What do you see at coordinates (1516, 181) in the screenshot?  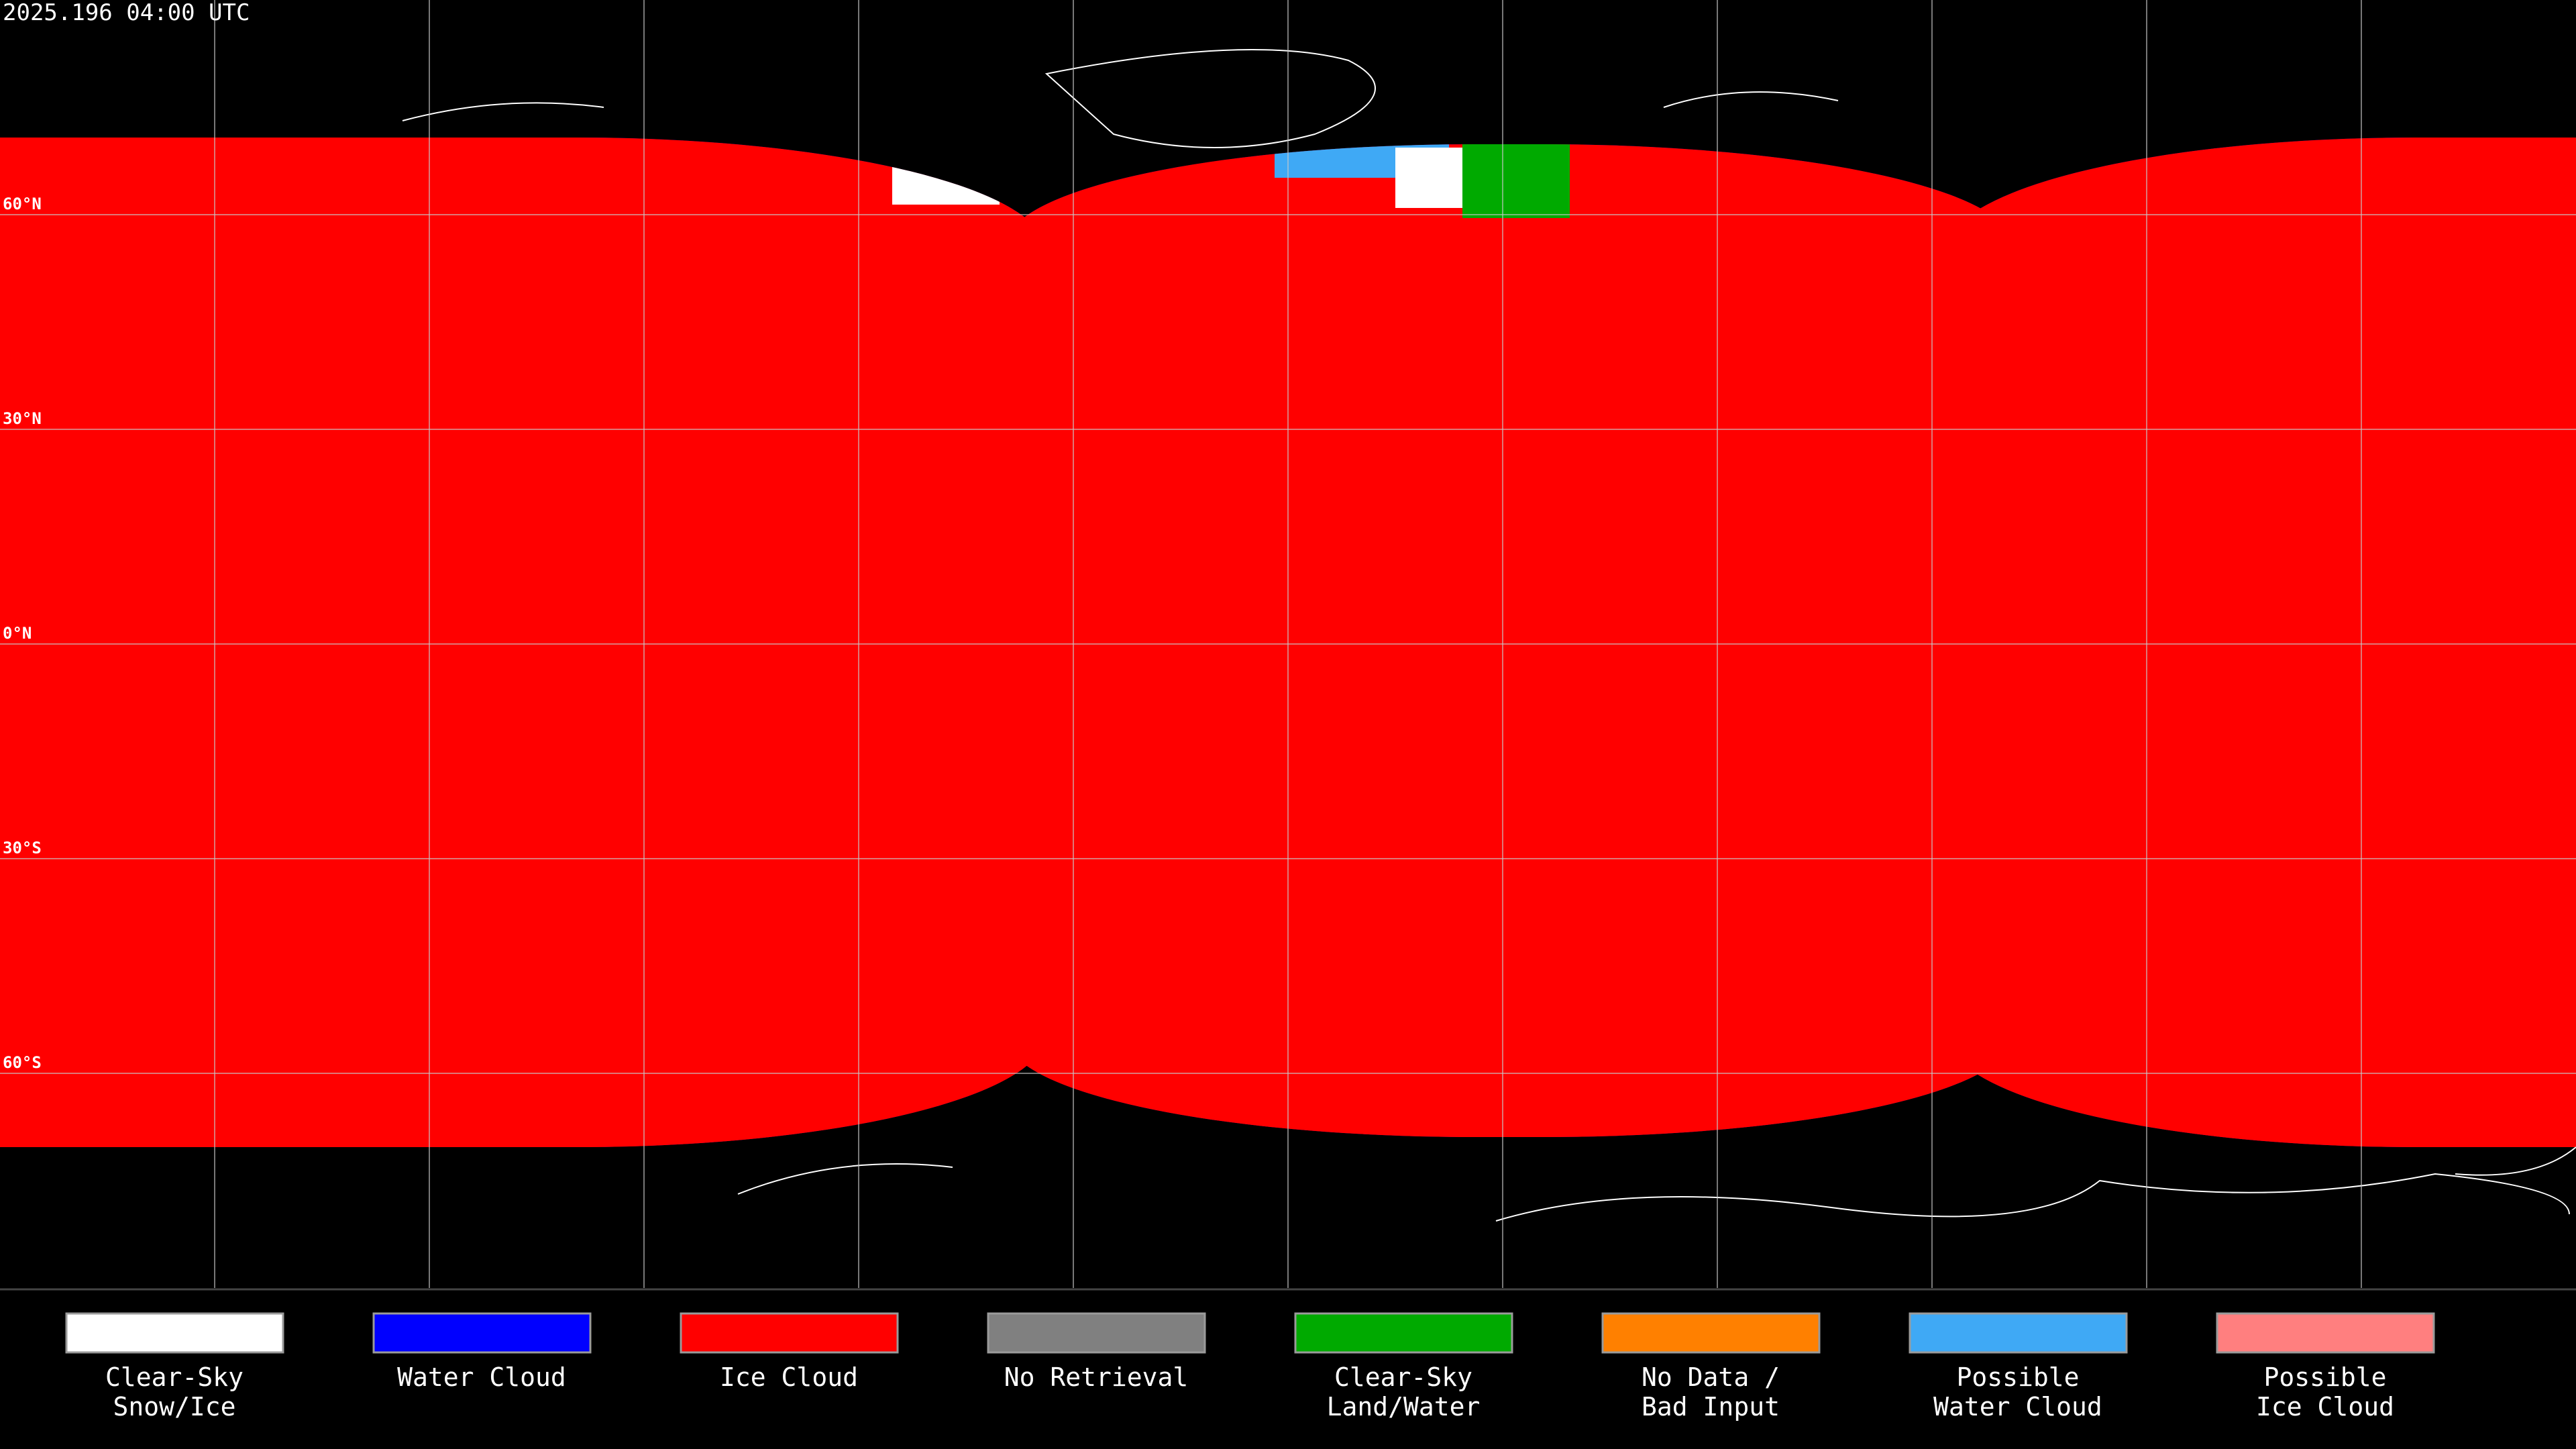 I see `land-patch` at bounding box center [1516, 181].